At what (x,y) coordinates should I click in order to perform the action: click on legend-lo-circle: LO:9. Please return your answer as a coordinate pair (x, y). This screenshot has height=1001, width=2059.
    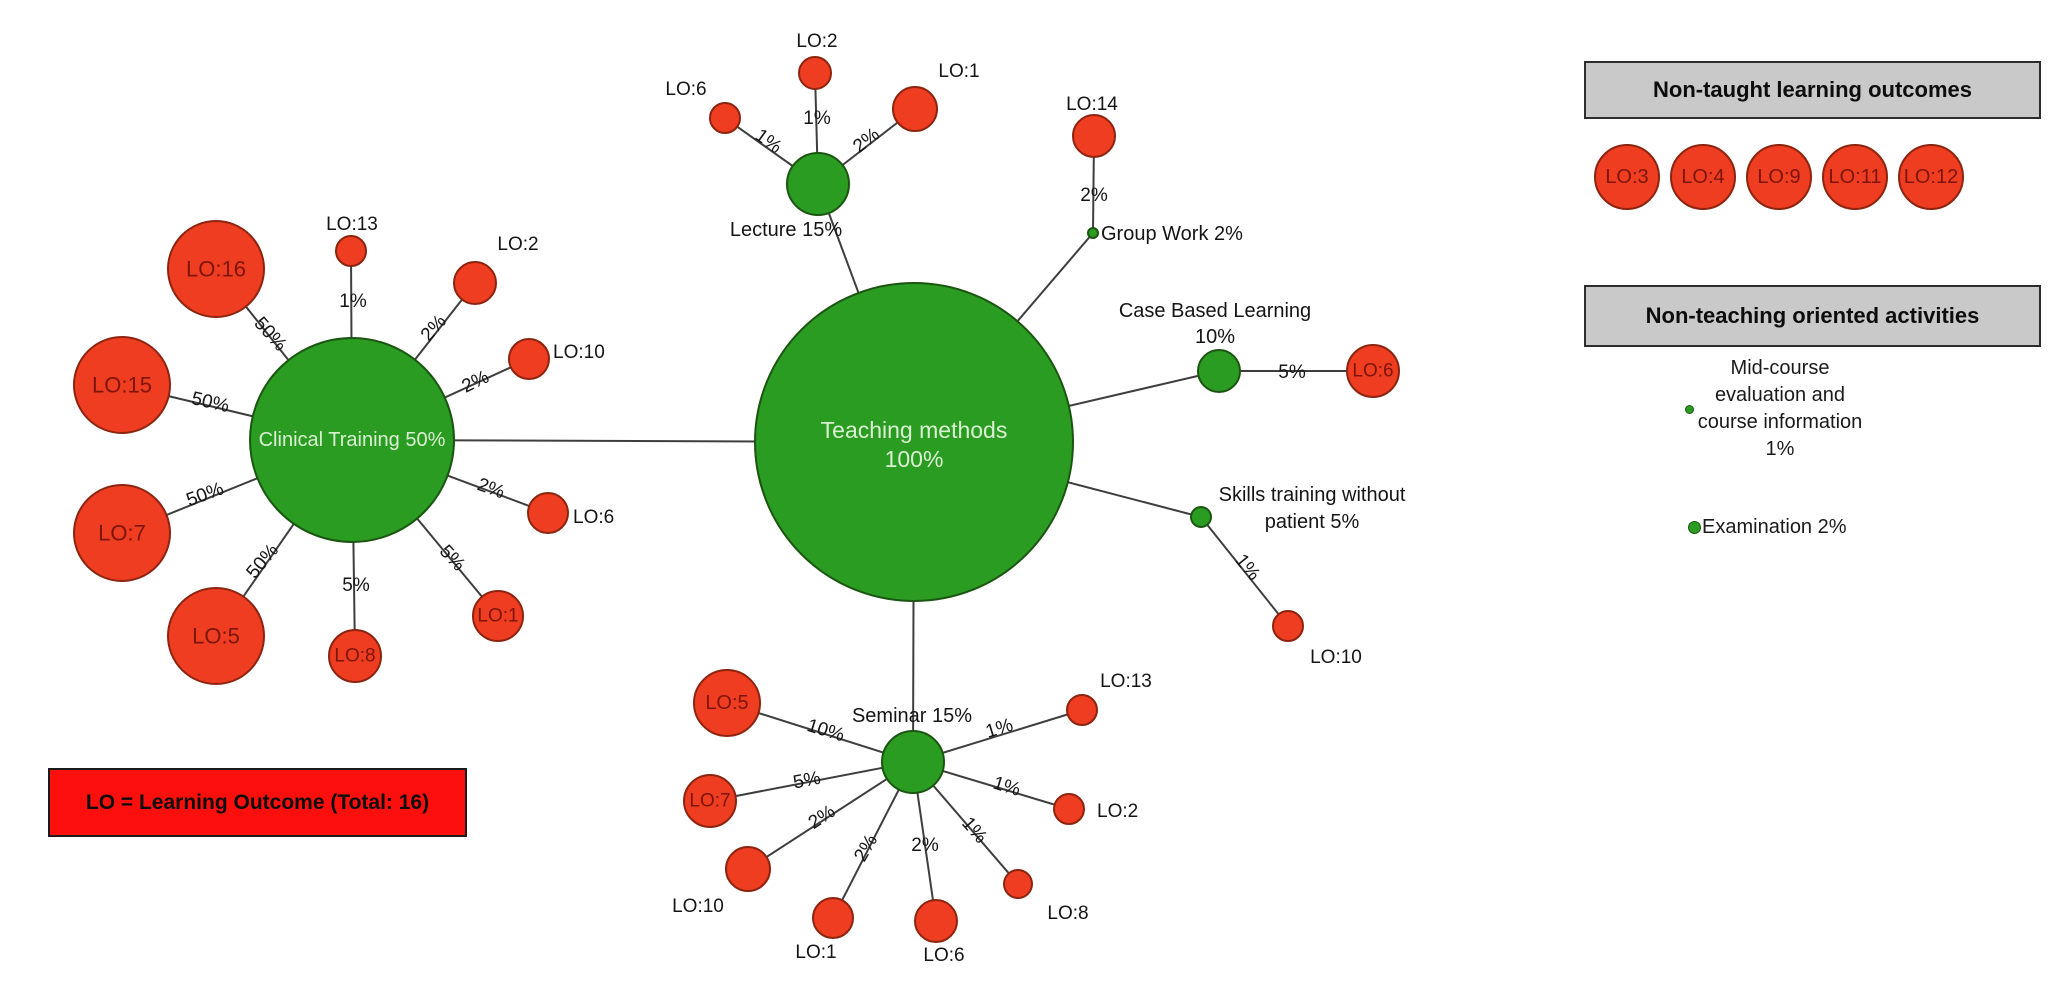
    Looking at the image, I should click on (1779, 177).